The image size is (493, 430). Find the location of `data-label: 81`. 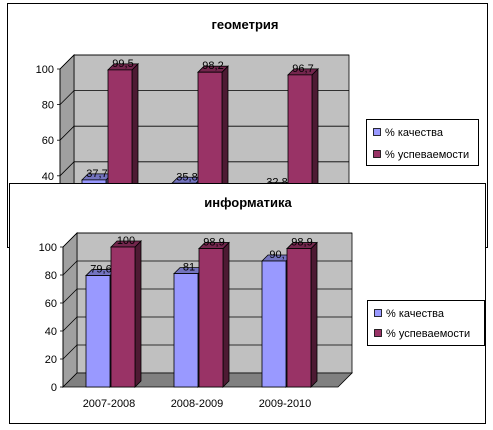

data-label: 81 is located at coordinates (189, 268).